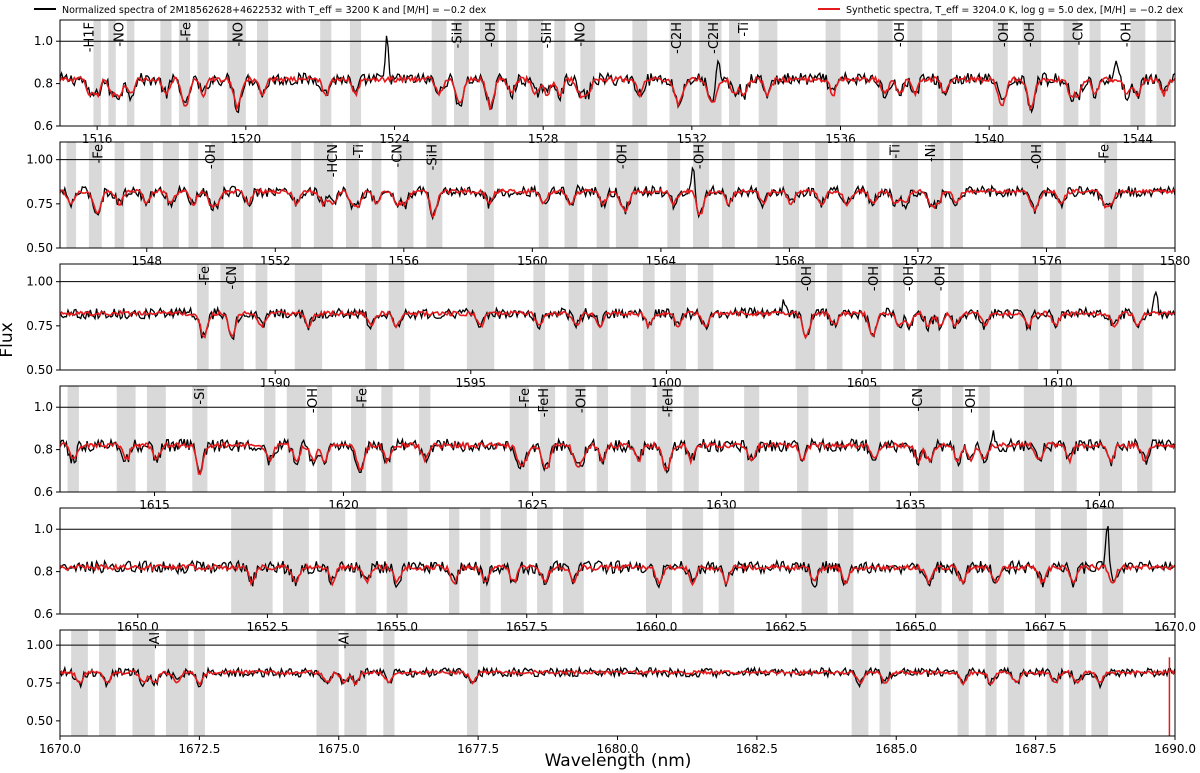 The image size is (1200, 773). What do you see at coordinates (60, 749) in the screenshot?
I see `x-tick-label: 1670.0` at bounding box center [60, 749].